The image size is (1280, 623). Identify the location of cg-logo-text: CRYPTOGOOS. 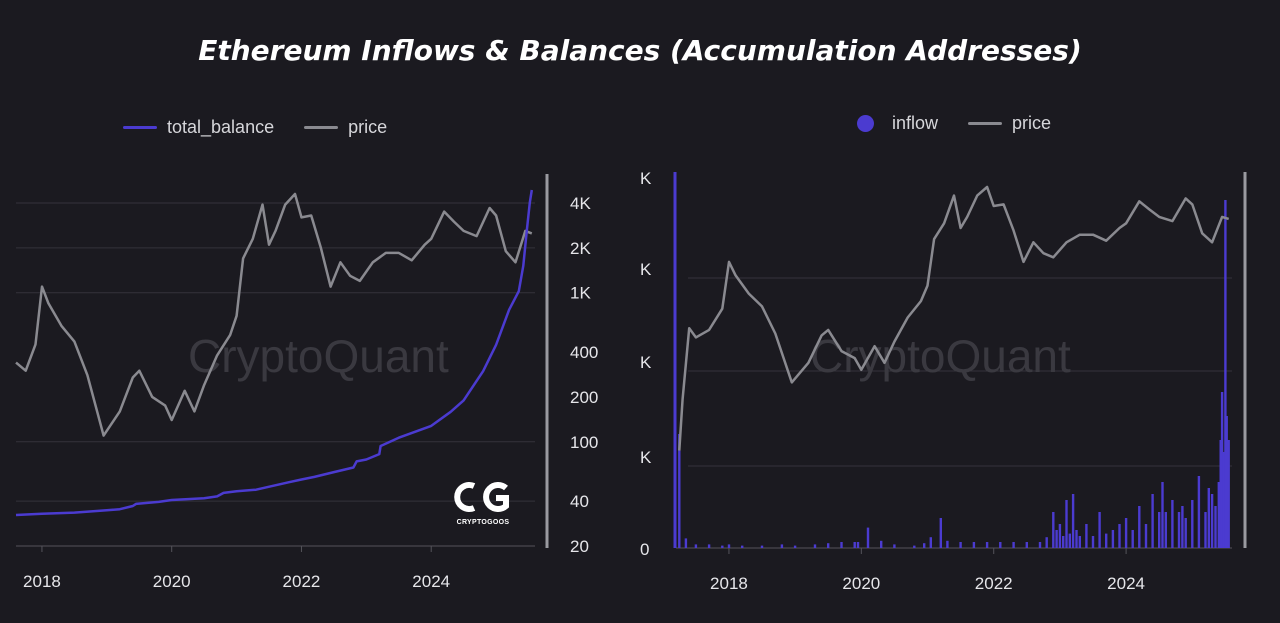
(483, 522).